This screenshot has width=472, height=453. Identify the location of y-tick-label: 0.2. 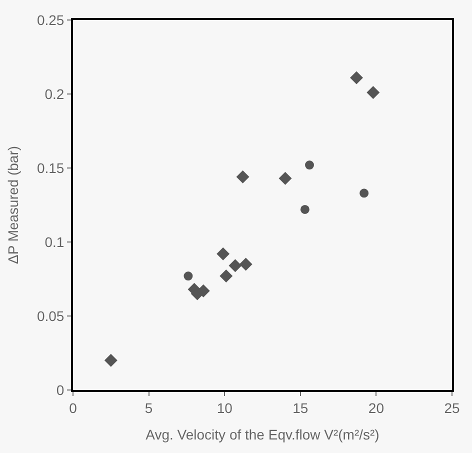
(54, 94).